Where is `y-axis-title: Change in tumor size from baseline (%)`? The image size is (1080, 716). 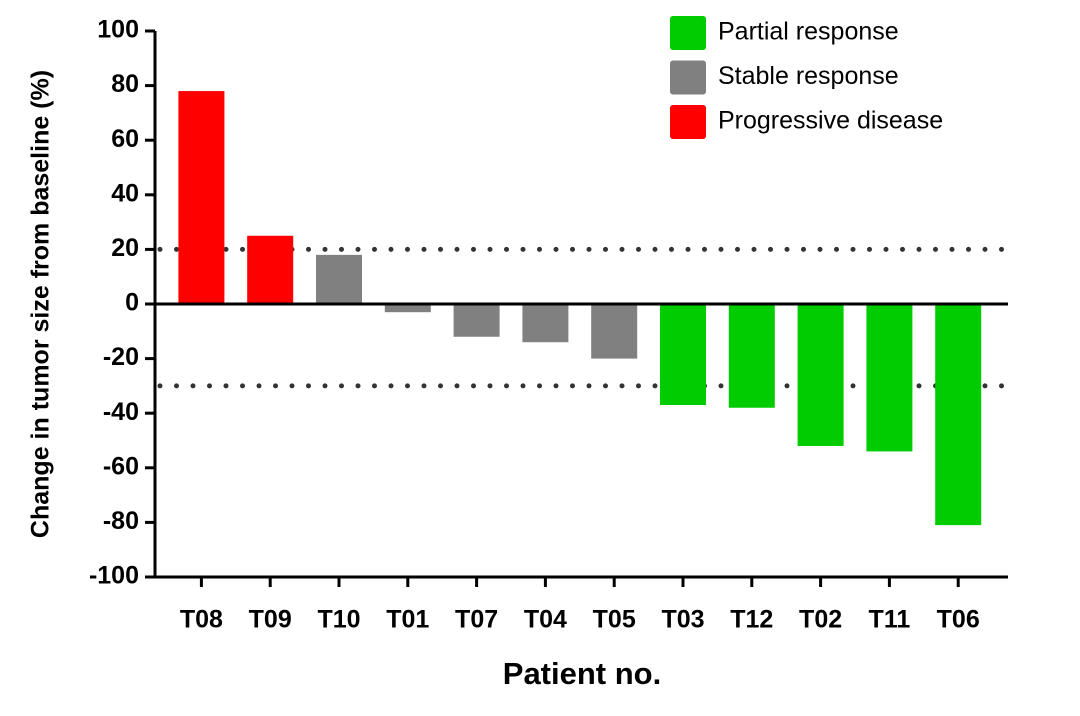
y-axis-title: Change in tumor size from baseline (%) is located at coordinates (41, 304).